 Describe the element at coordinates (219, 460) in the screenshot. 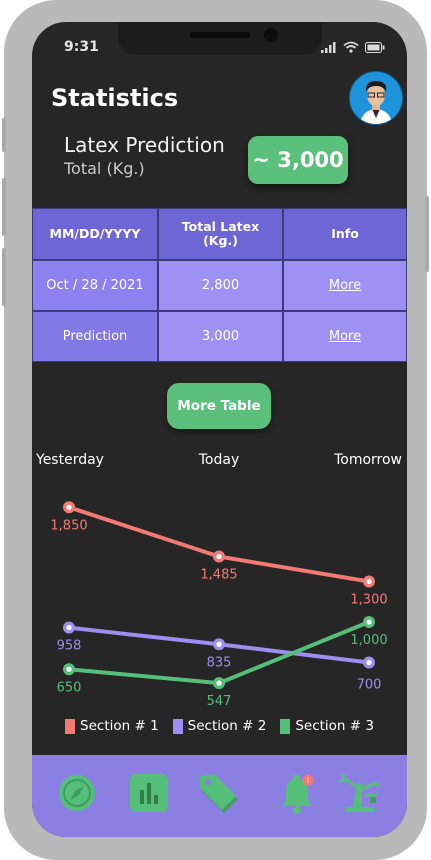

I see `x-axis-label: Today` at that location.